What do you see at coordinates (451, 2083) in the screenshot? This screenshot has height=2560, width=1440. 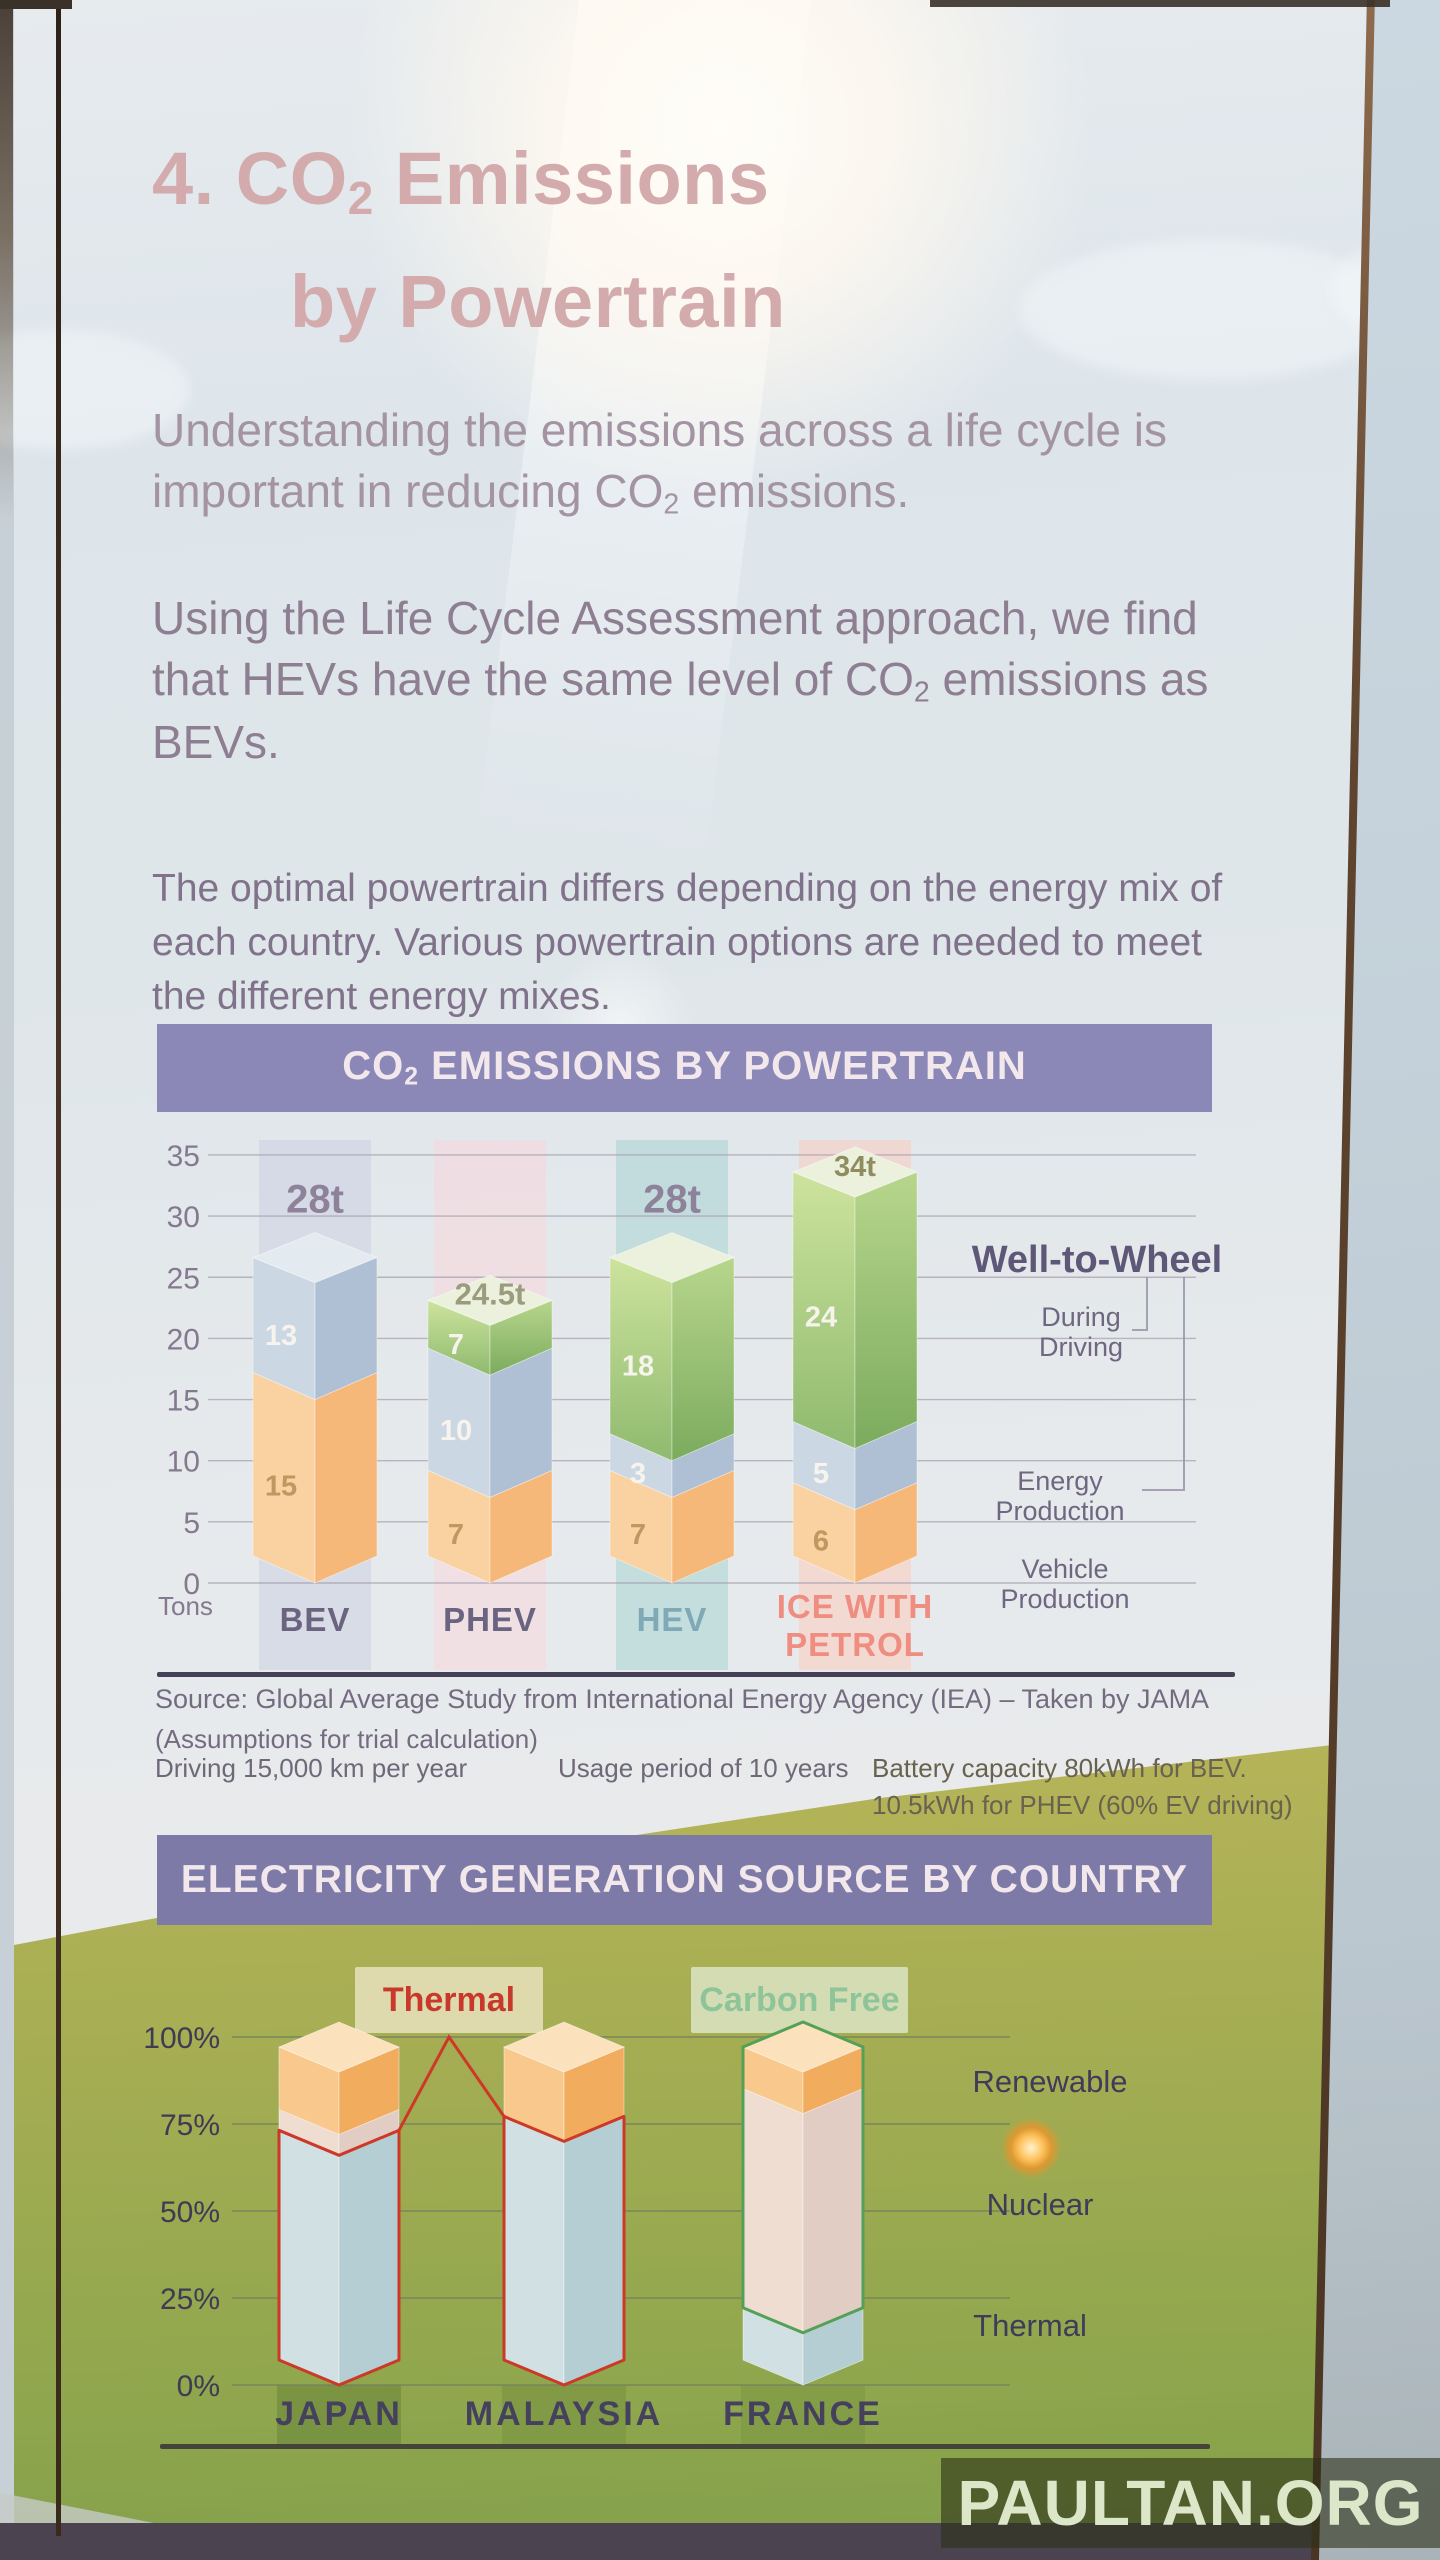 I see `thermal-connector-line` at bounding box center [451, 2083].